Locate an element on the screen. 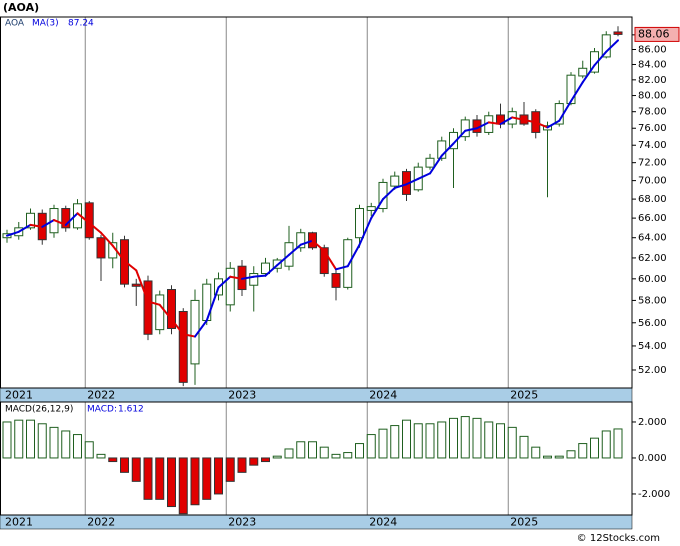 The width and height of the screenshot is (680, 546). y-tick-label: 80.00 is located at coordinates (652, 96).